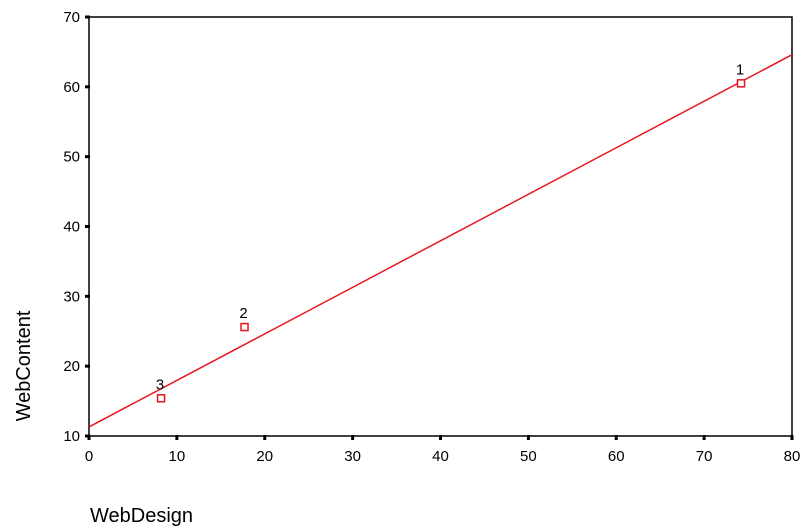  What do you see at coordinates (616, 456) in the screenshot?
I see `x-tick-label: 60` at bounding box center [616, 456].